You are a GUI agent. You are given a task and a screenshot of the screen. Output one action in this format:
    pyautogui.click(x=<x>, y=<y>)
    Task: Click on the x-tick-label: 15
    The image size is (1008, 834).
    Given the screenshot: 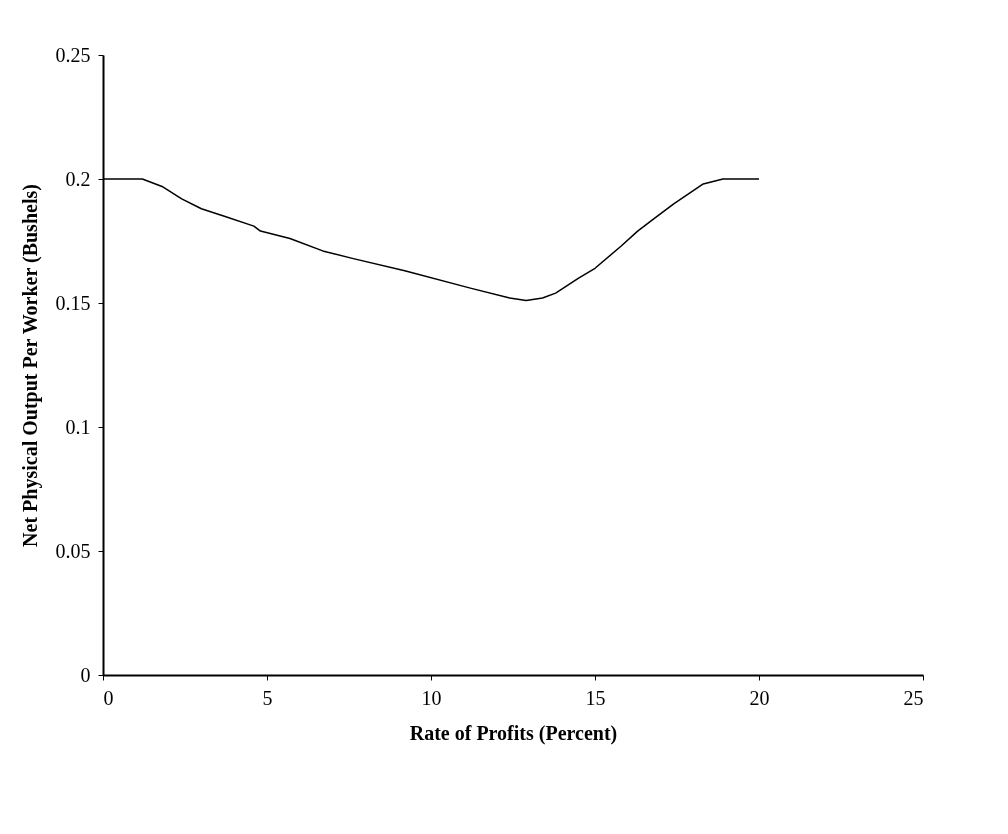 What is the action you would take?
    pyautogui.click(x=595, y=697)
    